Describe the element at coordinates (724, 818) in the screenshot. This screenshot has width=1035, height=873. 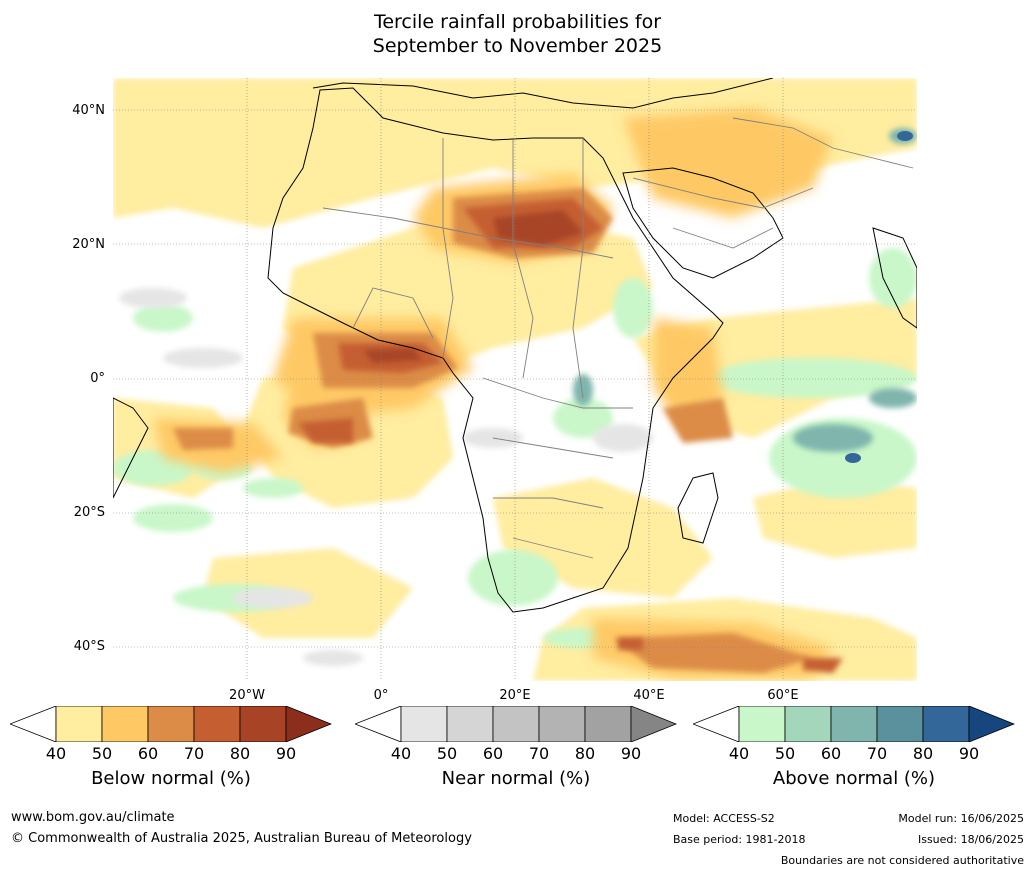
I see `footer-model: Model: ACCESS-S2` at that location.